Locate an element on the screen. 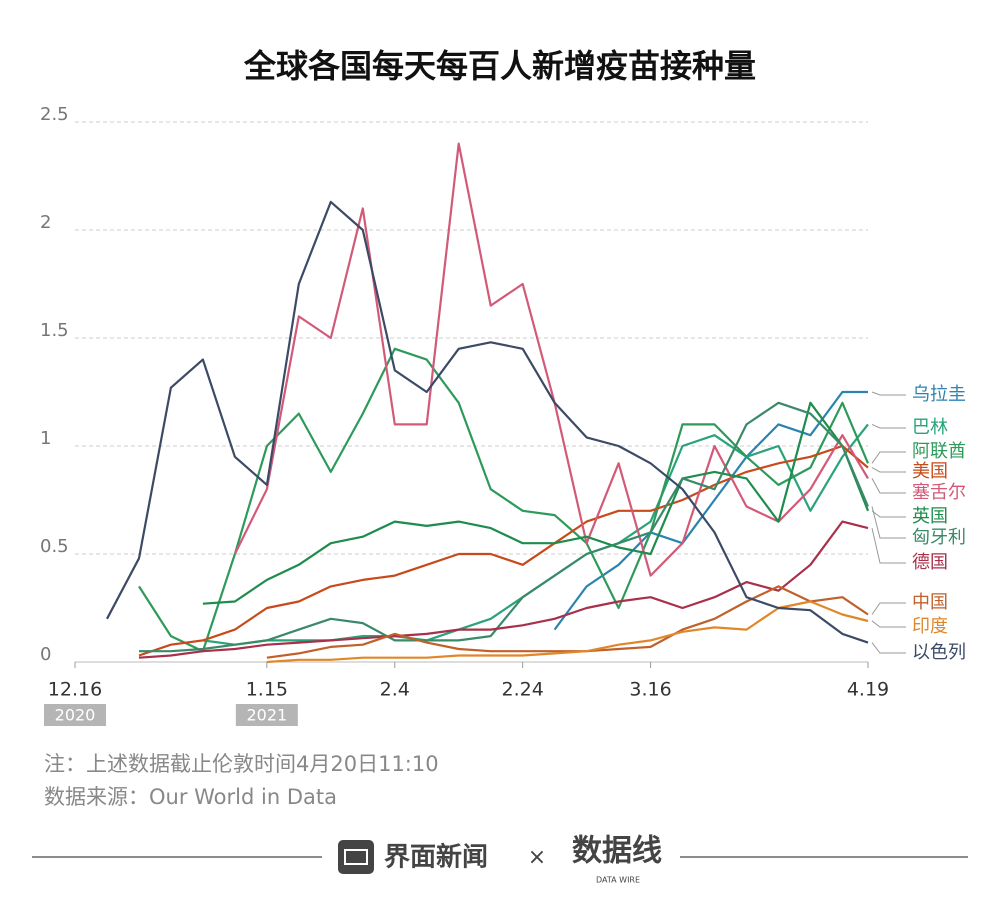 This screenshot has height=919, width=1000. x-tick-label: 2.4 is located at coordinates (395, 690).